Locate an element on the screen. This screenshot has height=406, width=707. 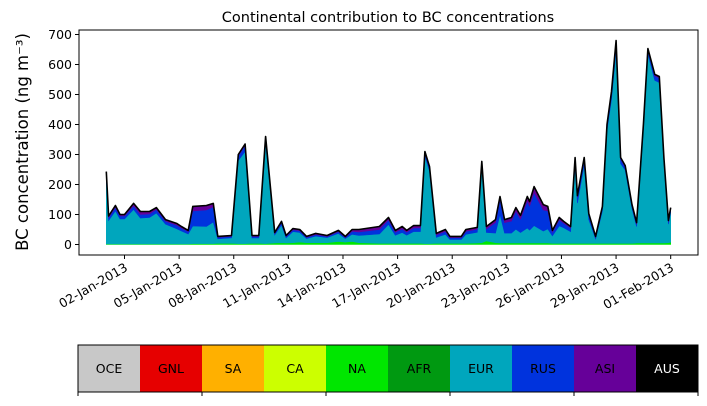
legend-label: EUR is located at coordinates (481, 368).